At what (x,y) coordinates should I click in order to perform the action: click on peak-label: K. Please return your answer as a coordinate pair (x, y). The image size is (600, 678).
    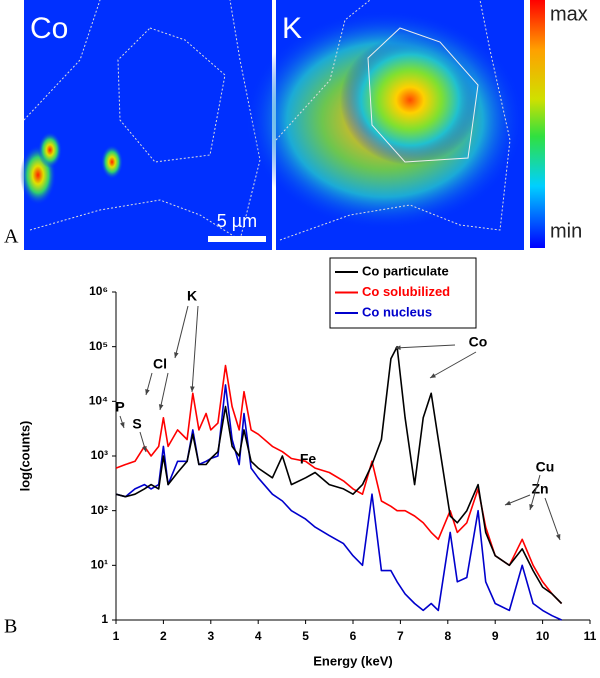
    Looking at the image, I should click on (192, 296).